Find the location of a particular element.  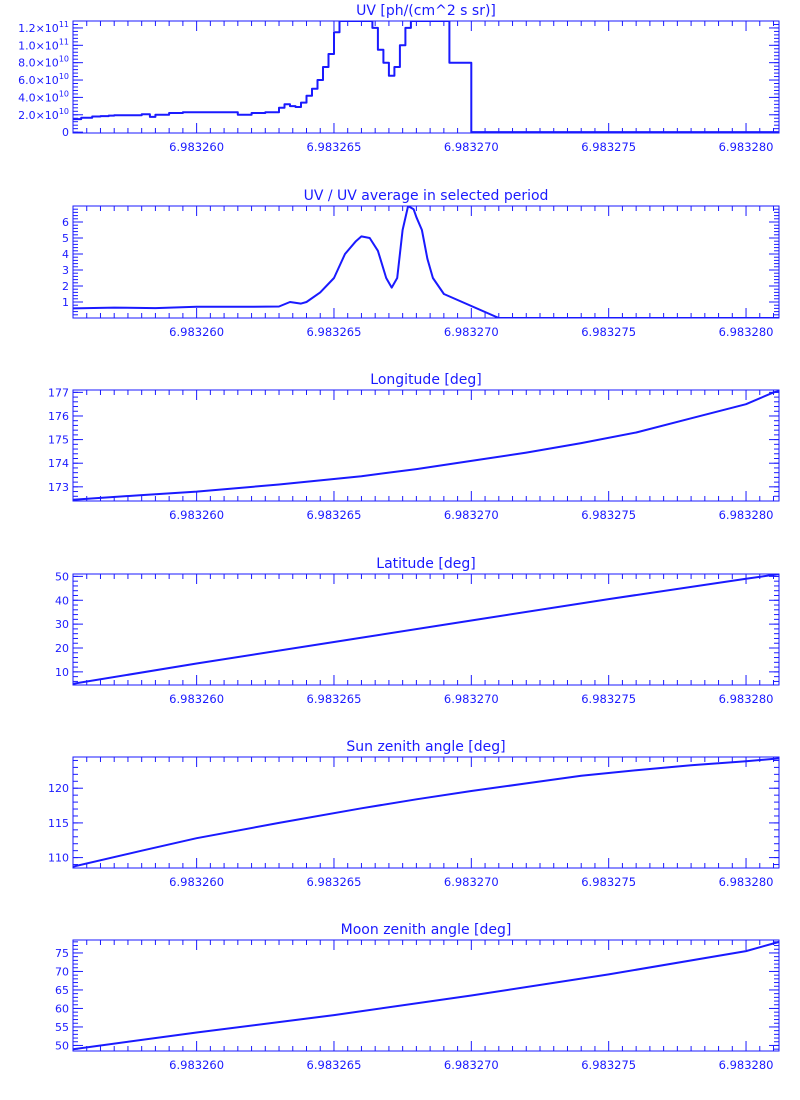

y-tick-label: 174 is located at coordinates (58, 463).